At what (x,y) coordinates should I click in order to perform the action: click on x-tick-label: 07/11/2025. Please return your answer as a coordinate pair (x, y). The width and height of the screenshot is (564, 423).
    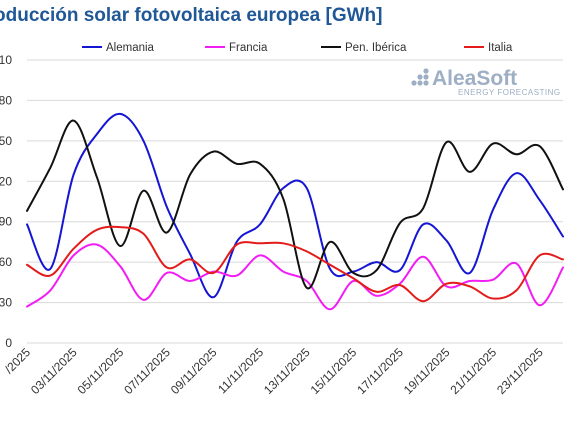
    Looking at the image, I should click on (147, 371).